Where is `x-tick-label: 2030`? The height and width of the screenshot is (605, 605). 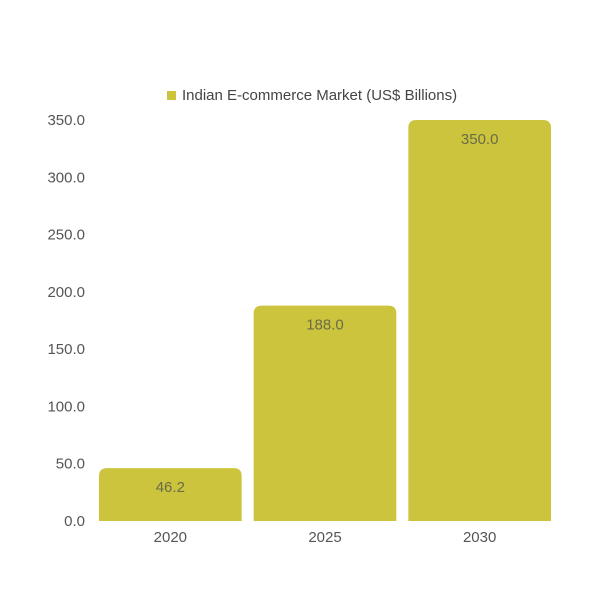
x-tick-label: 2030 is located at coordinates (479, 537).